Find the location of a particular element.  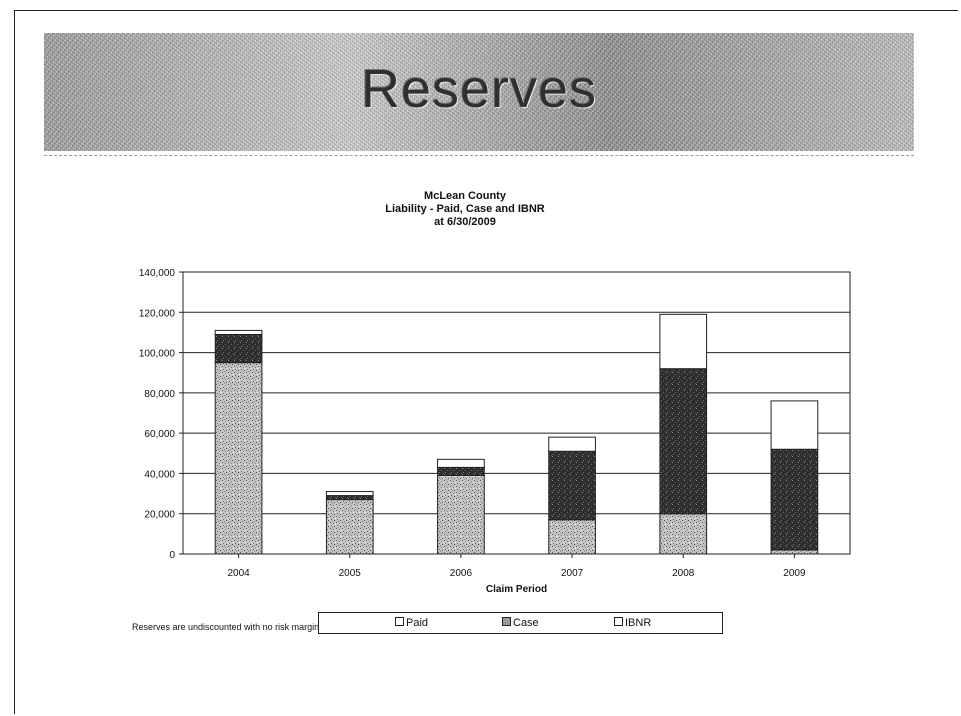

bar-paid-2009 is located at coordinates (794, 552).